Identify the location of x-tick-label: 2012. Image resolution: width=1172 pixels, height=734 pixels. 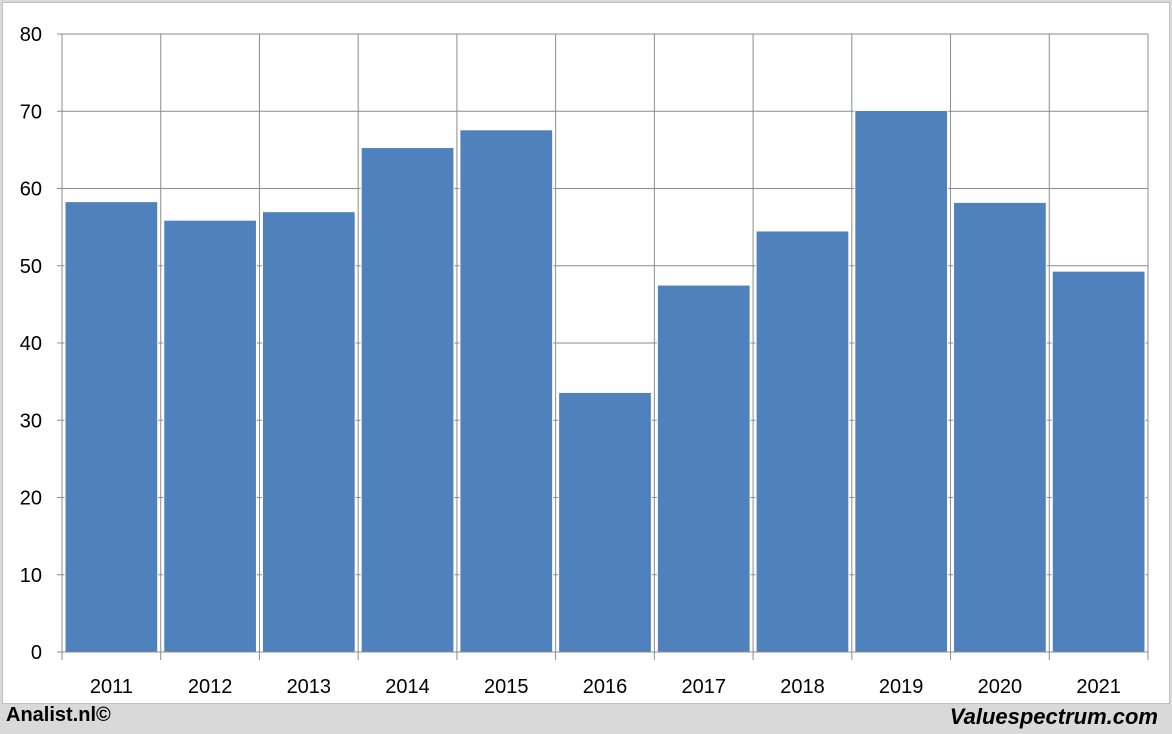
(210, 687).